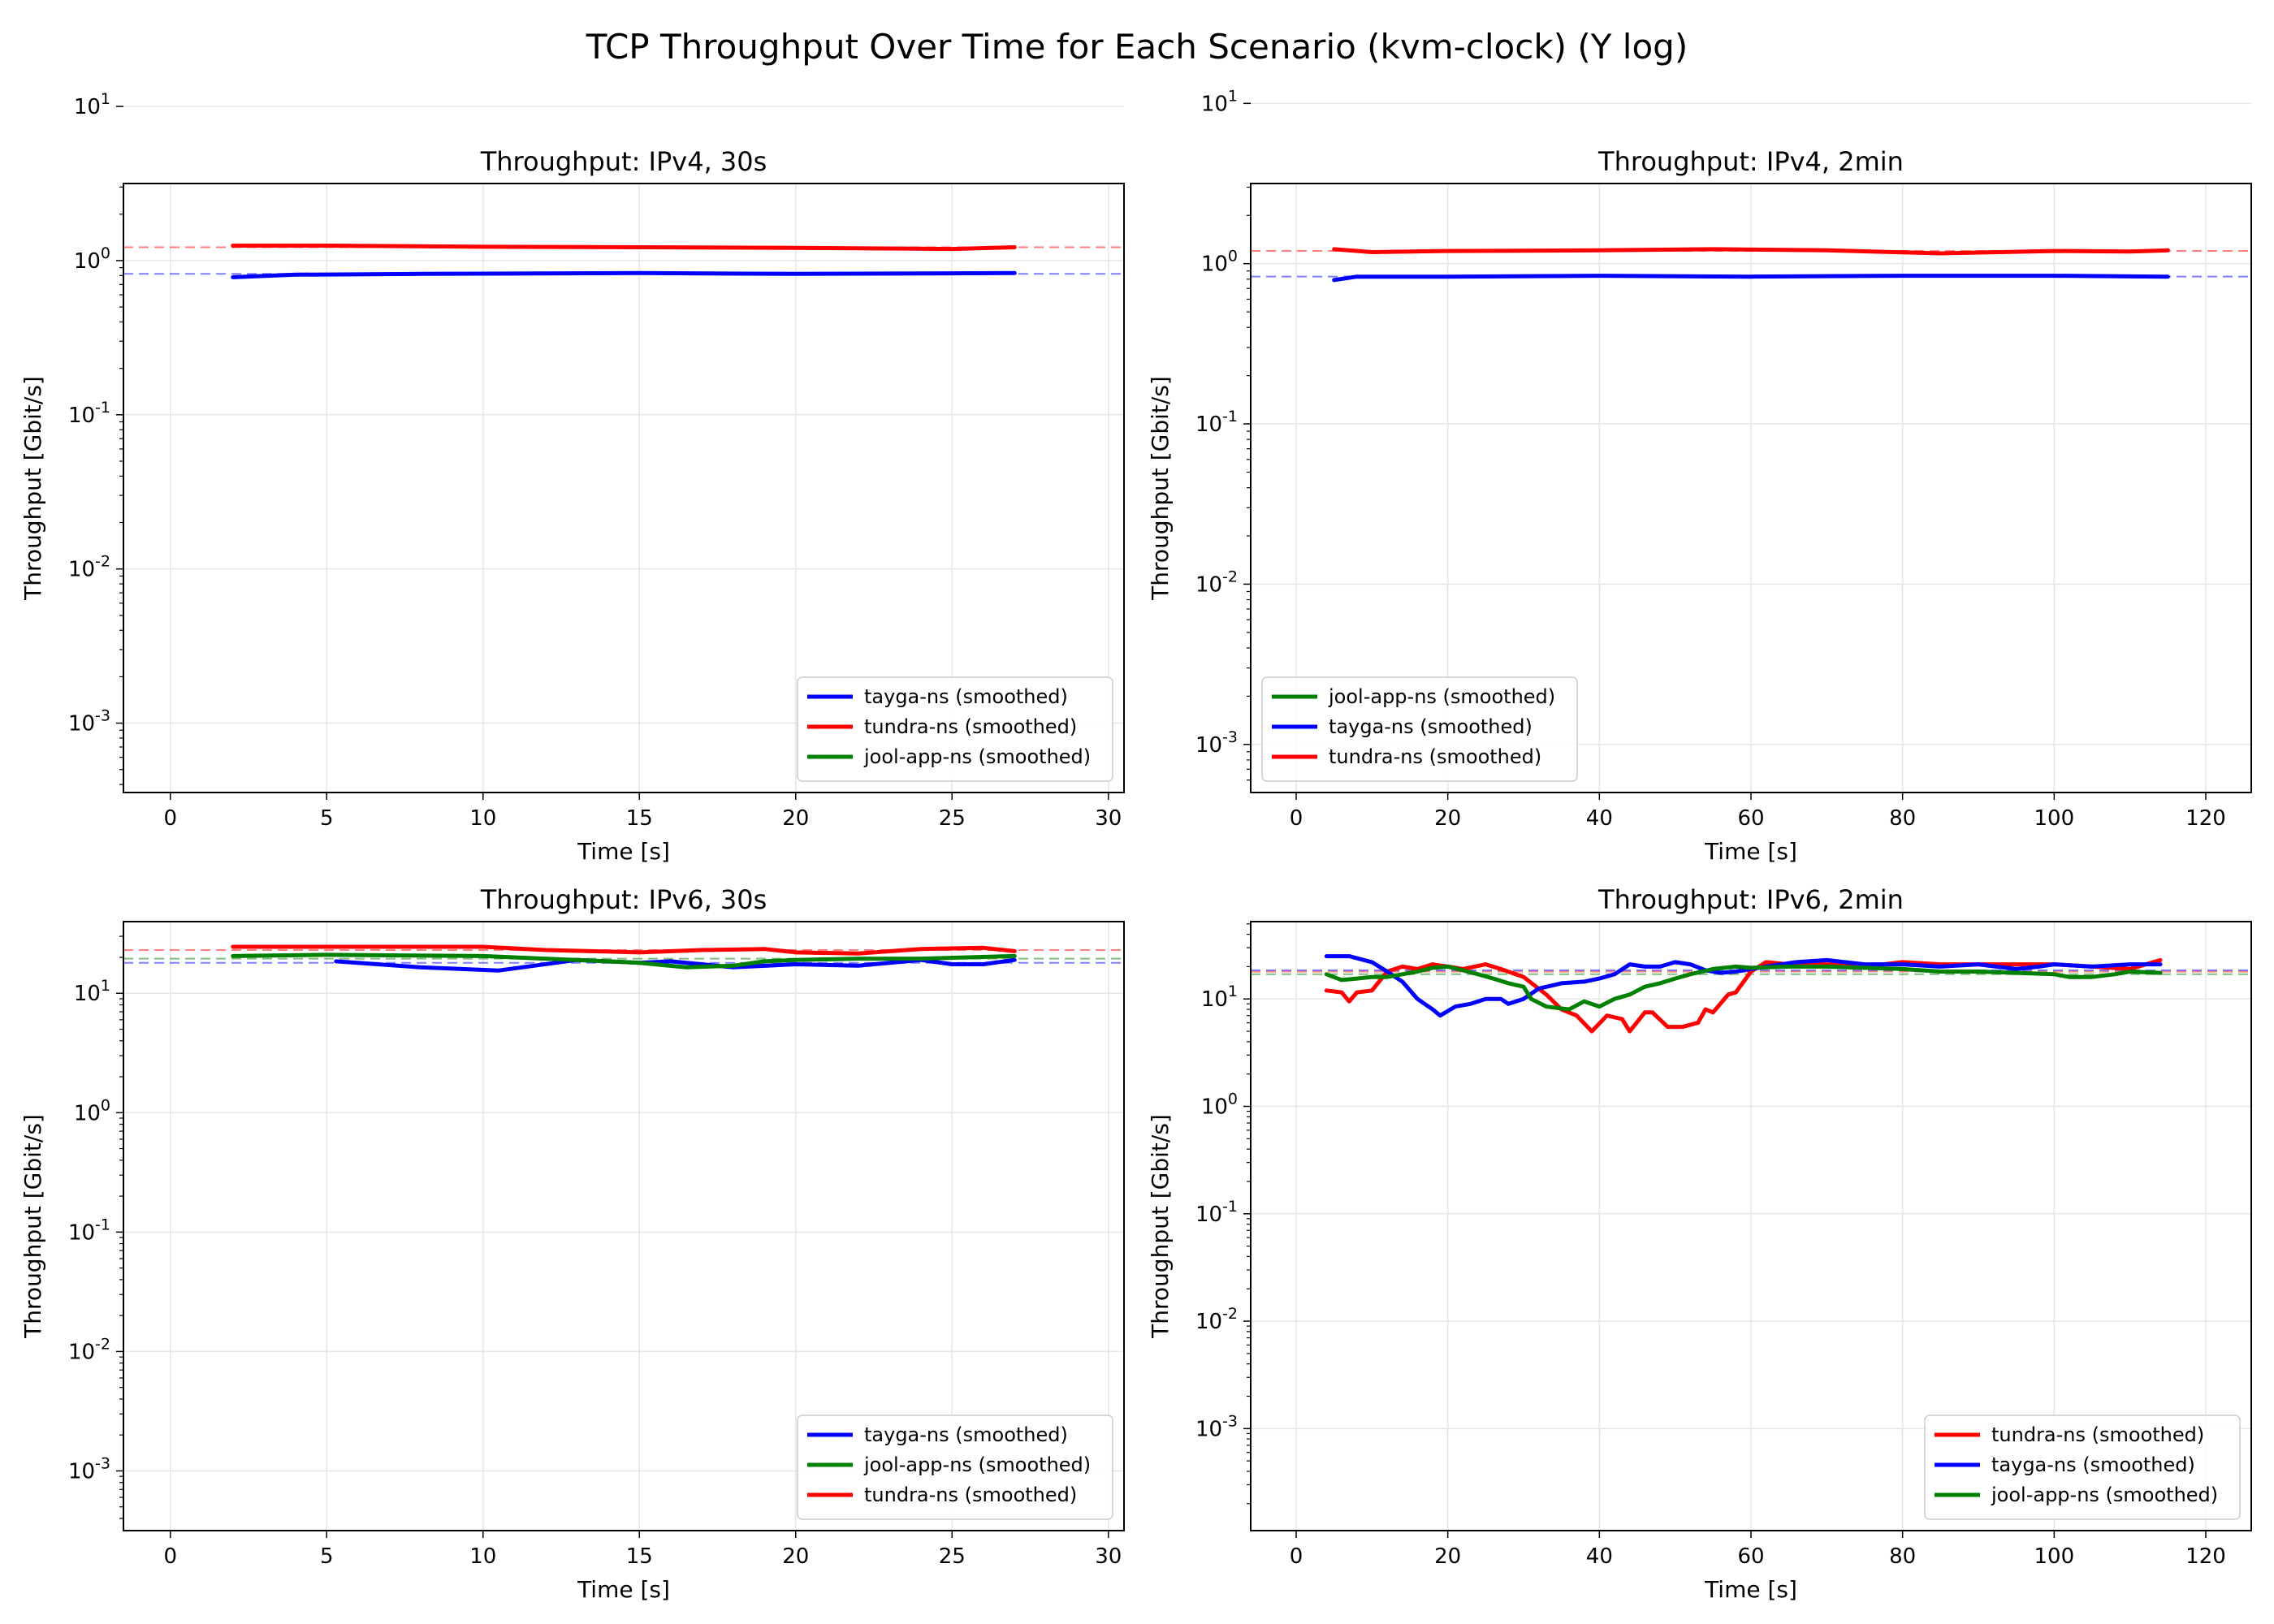 The width and height of the screenshot is (2274, 1624). Describe the element at coordinates (1219, 998) in the screenshot. I see `y-tick-label: 10¹` at that location.